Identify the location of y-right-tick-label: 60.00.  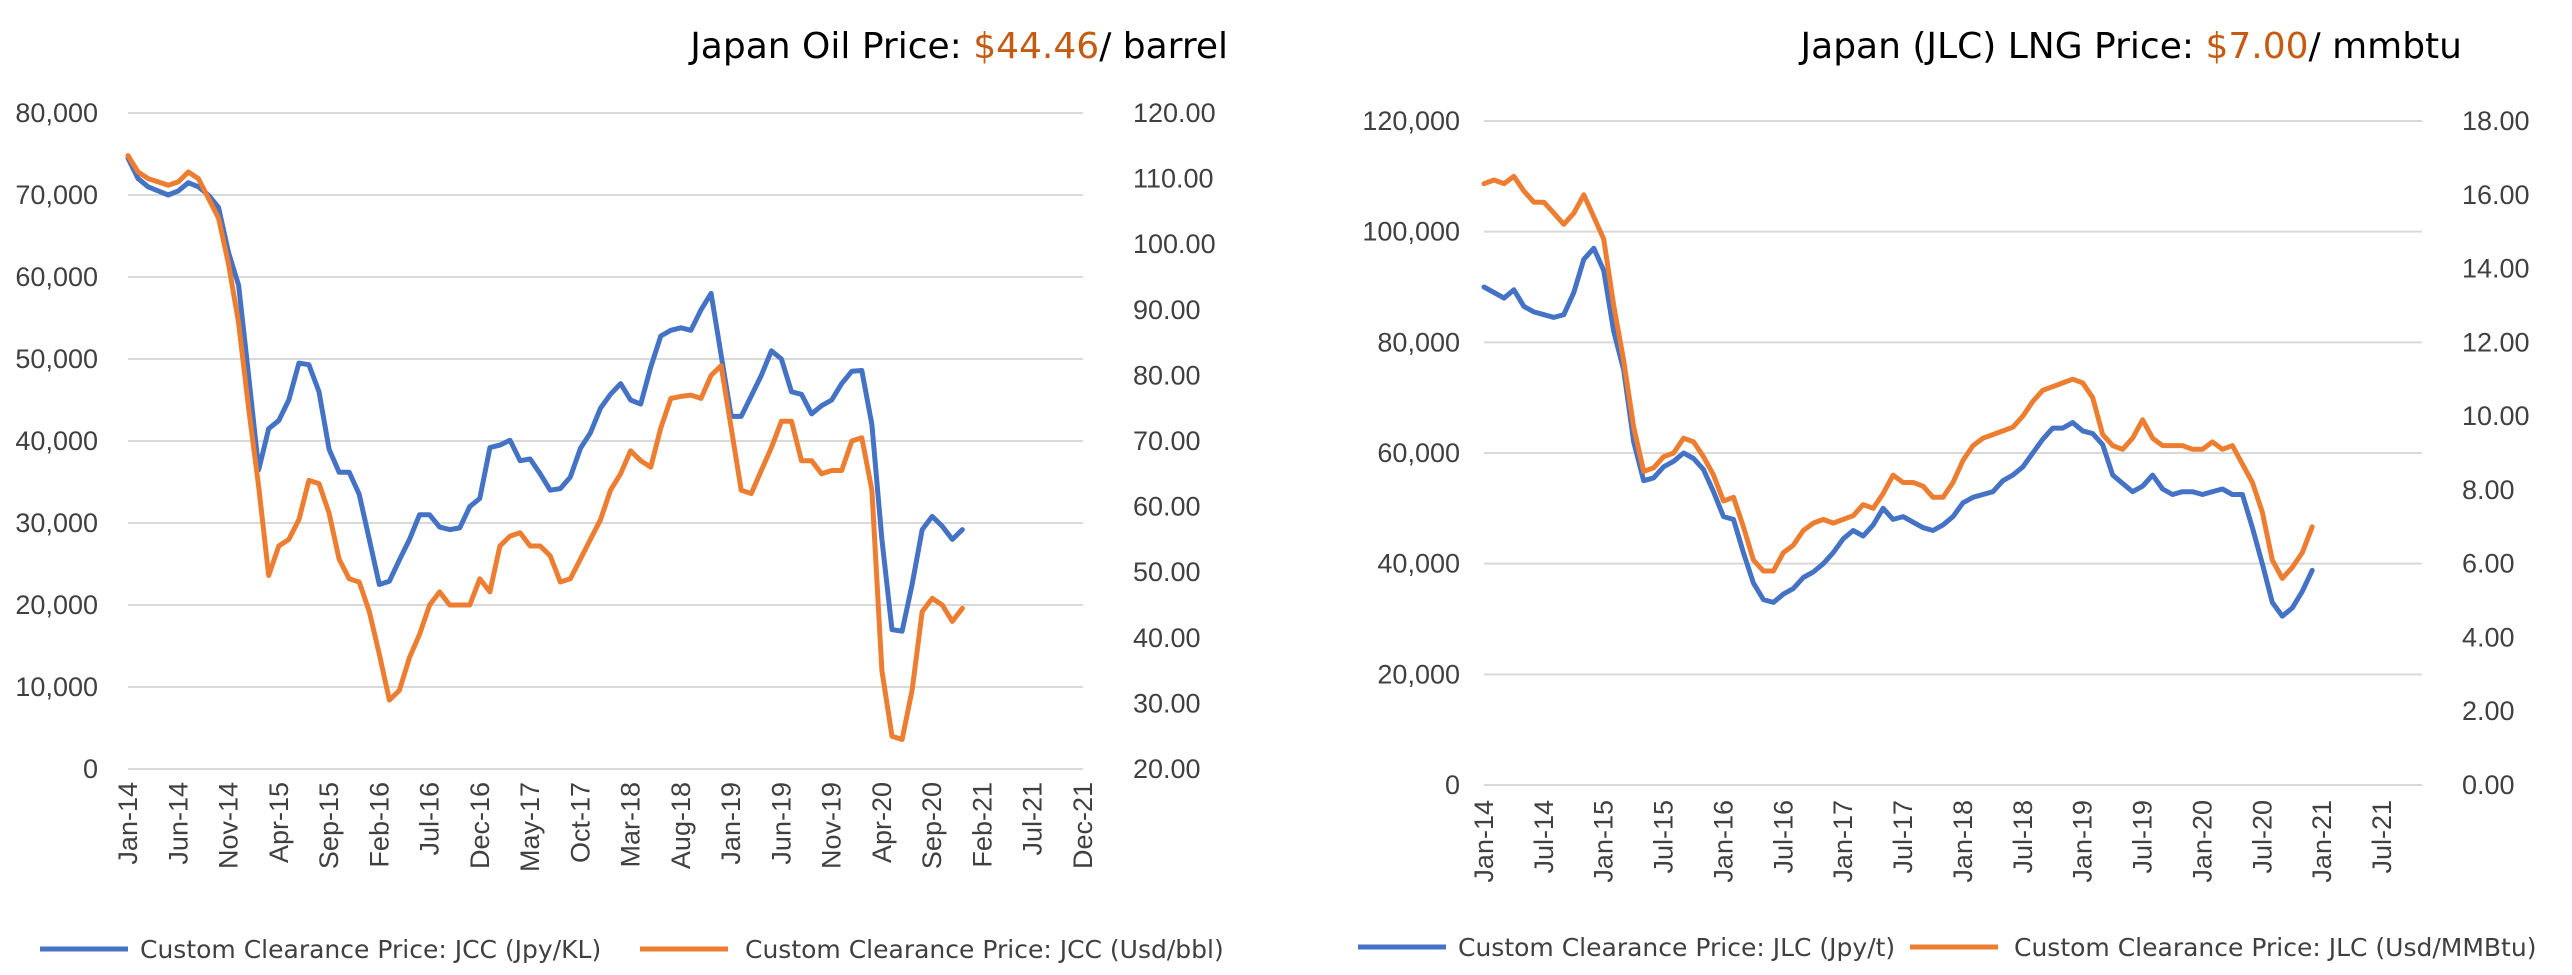
(1167, 507).